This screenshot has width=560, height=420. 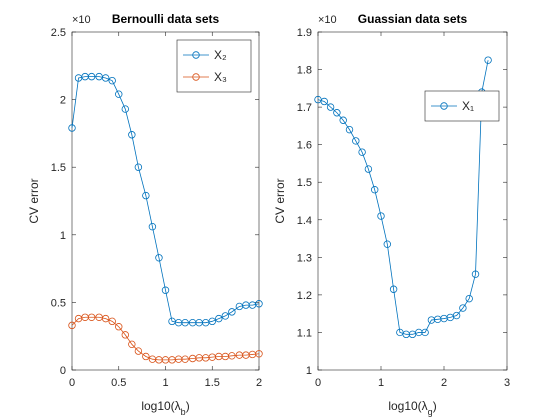 I want to click on chart-title: Bernoulli data sets, so click(x=166, y=19).